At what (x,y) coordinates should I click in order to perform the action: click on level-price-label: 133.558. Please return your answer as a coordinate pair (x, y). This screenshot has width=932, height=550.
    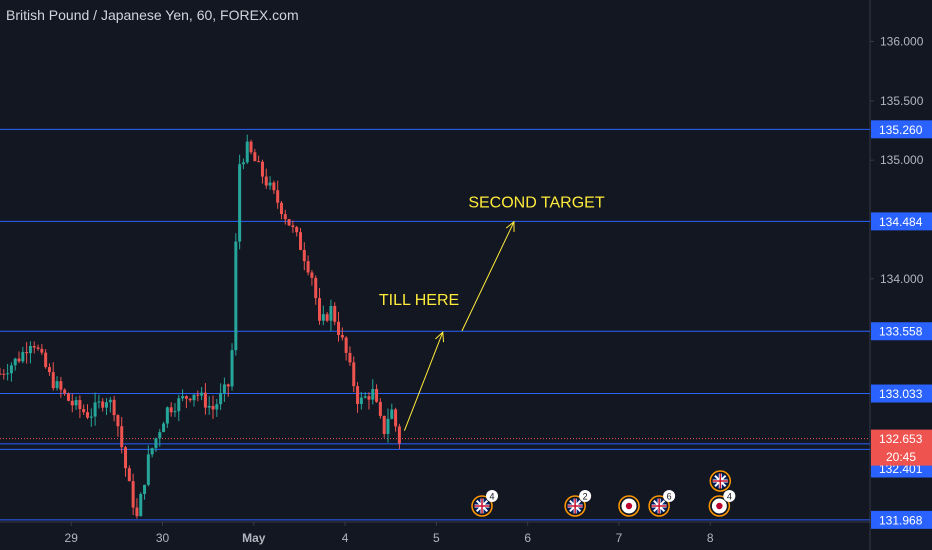
    Looking at the image, I should click on (901, 332).